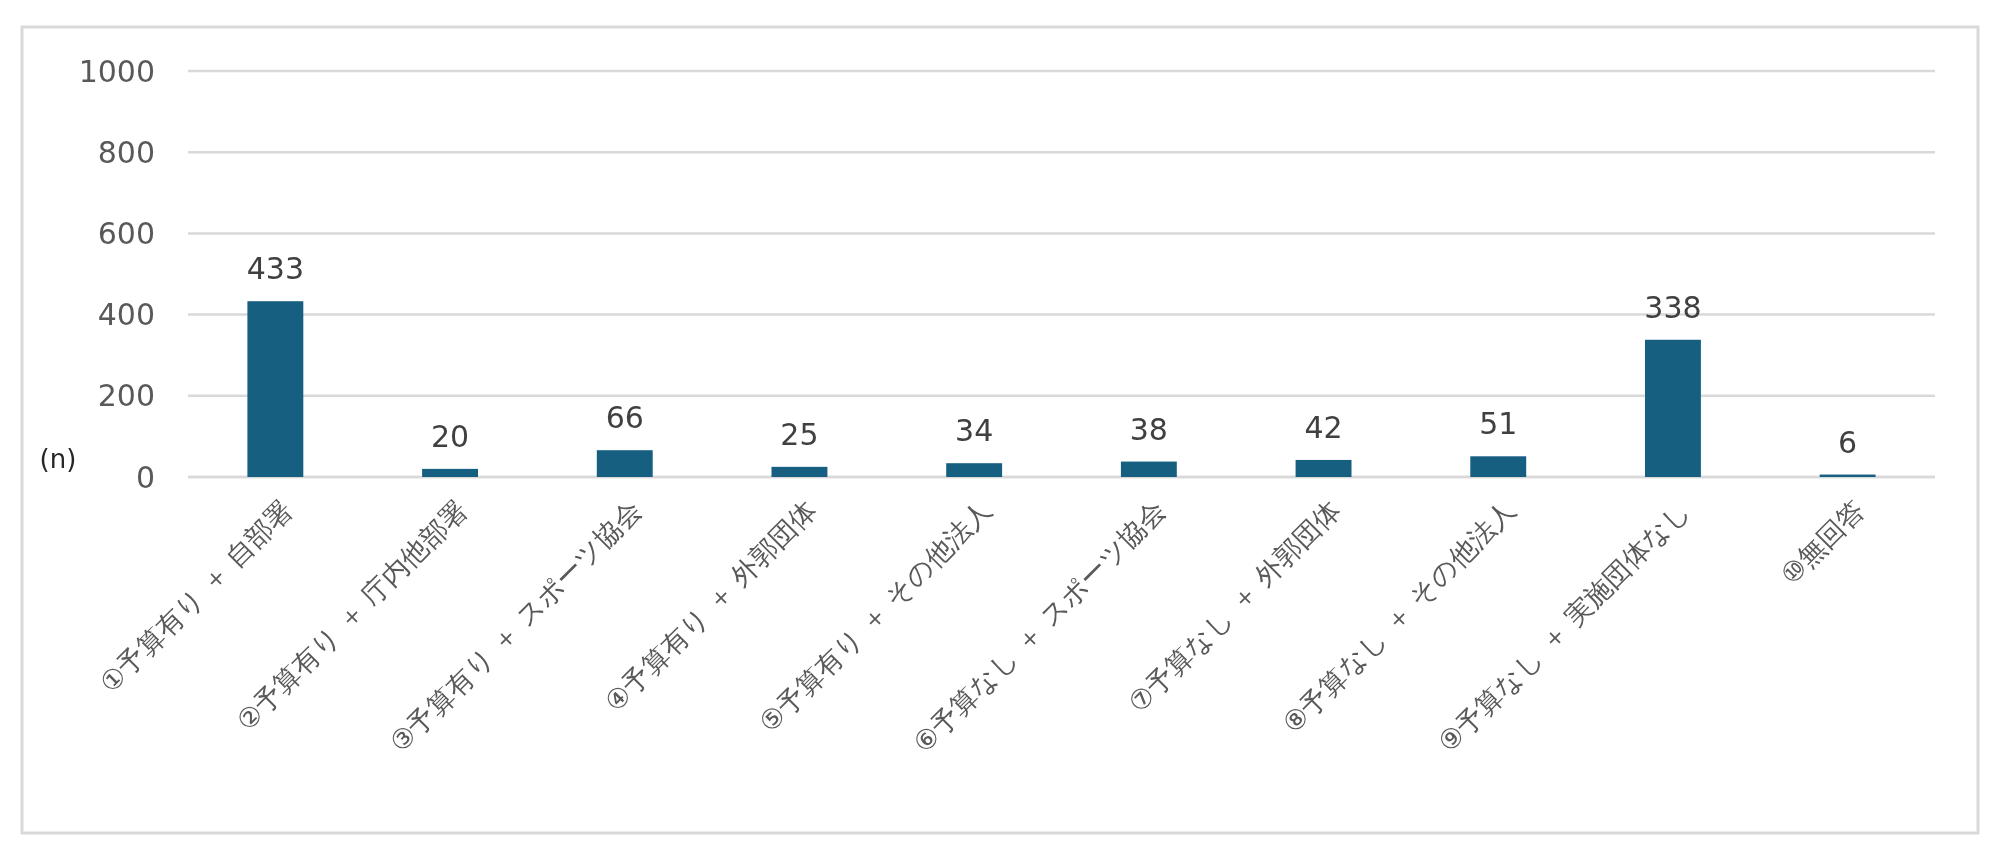 The height and width of the screenshot is (853, 2000). Describe the element at coordinates (974, 431) in the screenshot. I see `data-label: 34` at that location.